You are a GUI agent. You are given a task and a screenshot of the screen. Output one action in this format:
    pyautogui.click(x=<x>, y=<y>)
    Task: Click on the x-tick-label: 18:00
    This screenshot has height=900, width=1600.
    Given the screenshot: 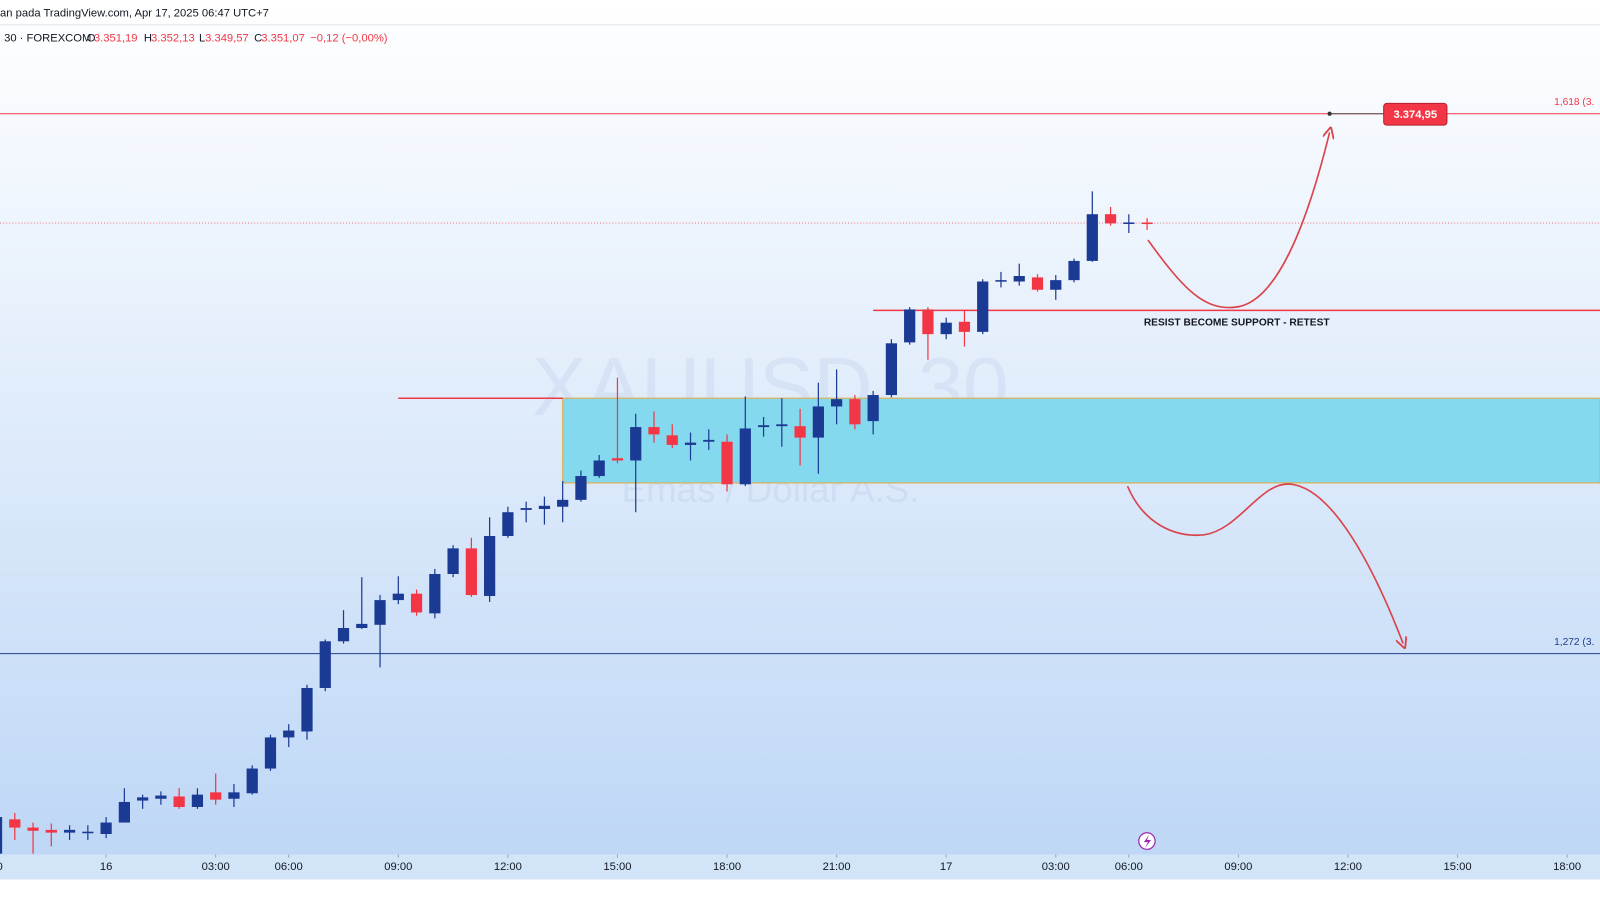 What is the action you would take?
    pyautogui.click(x=1567, y=867)
    